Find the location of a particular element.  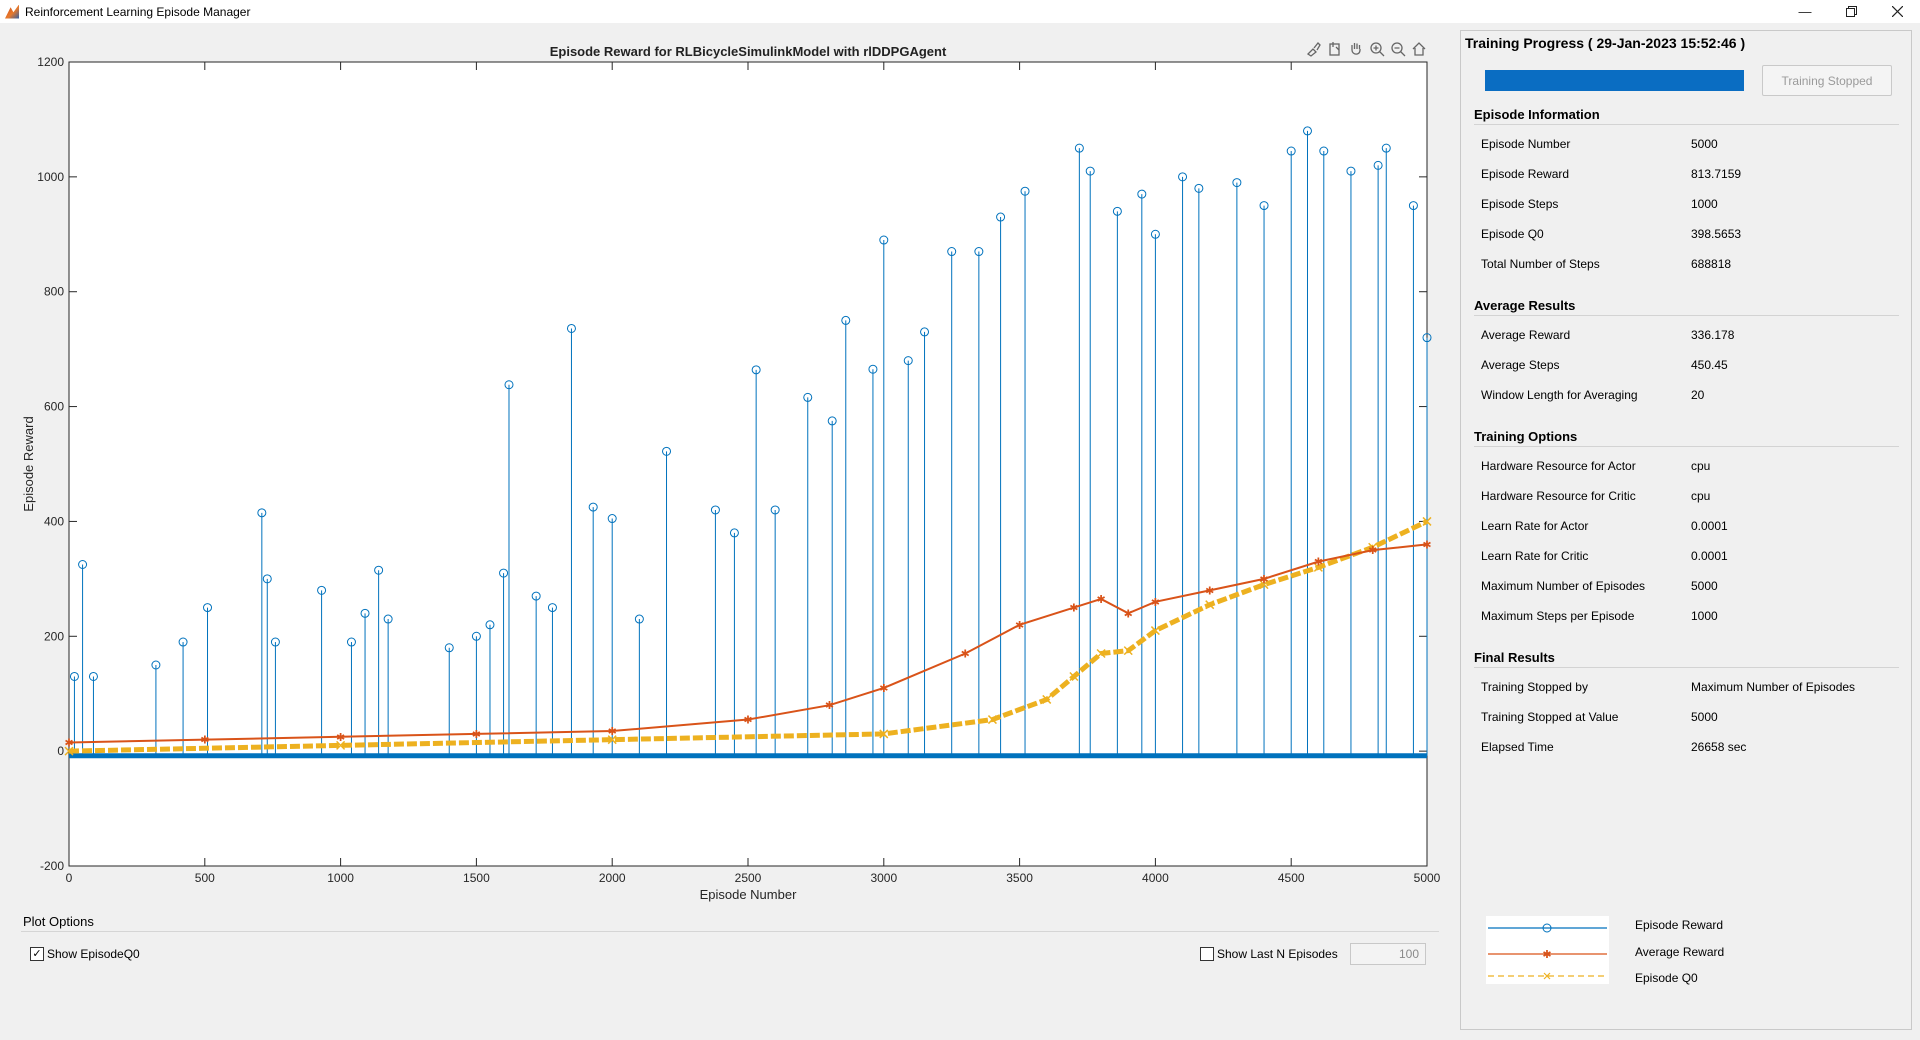

pan-button is located at coordinates (1356, 49).